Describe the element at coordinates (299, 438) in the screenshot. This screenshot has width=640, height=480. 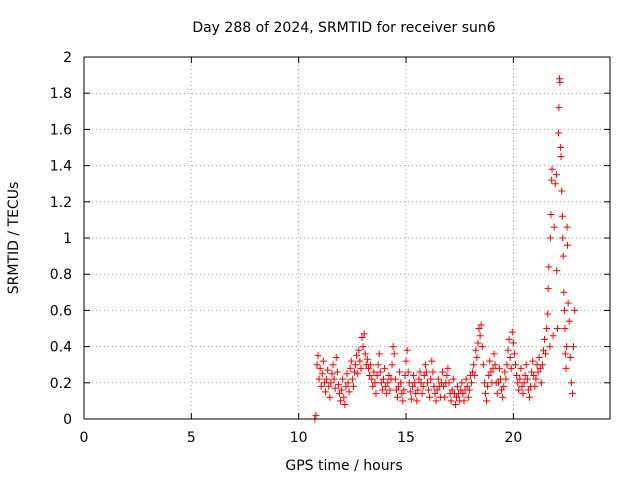
I see `x-tick-label: 10` at that location.